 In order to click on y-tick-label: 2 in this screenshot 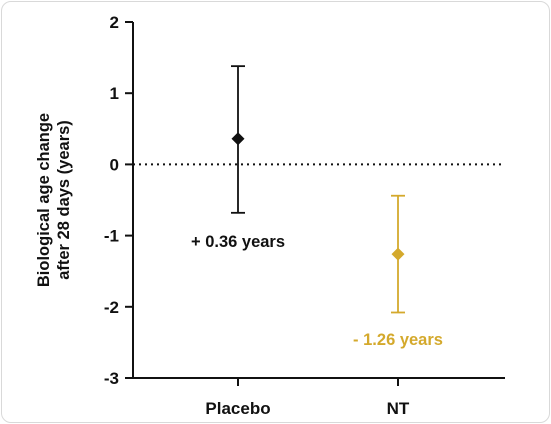, I will do `click(114, 22)`.